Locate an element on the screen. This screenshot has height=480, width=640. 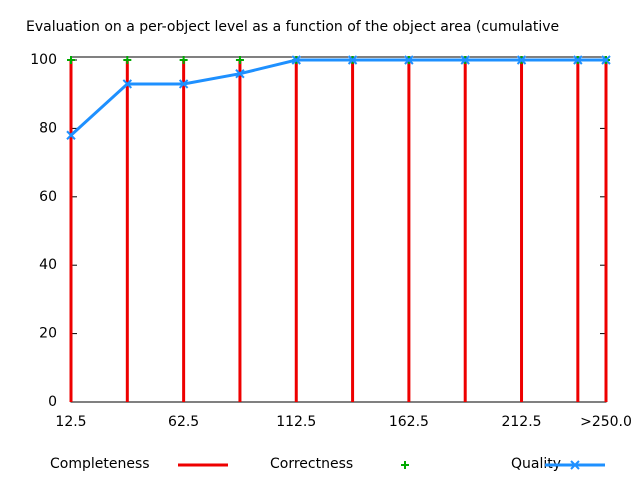
legend-label: Quality is located at coordinates (536, 464).